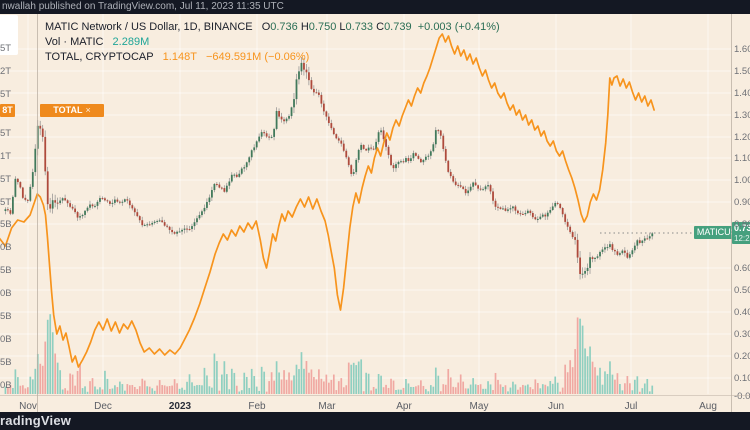 The width and height of the screenshot is (750, 430). What do you see at coordinates (149, 27) in the screenshot?
I see `symbol-title: MATIC Network / US Dollar, 1D, BINANCE` at bounding box center [149, 27].